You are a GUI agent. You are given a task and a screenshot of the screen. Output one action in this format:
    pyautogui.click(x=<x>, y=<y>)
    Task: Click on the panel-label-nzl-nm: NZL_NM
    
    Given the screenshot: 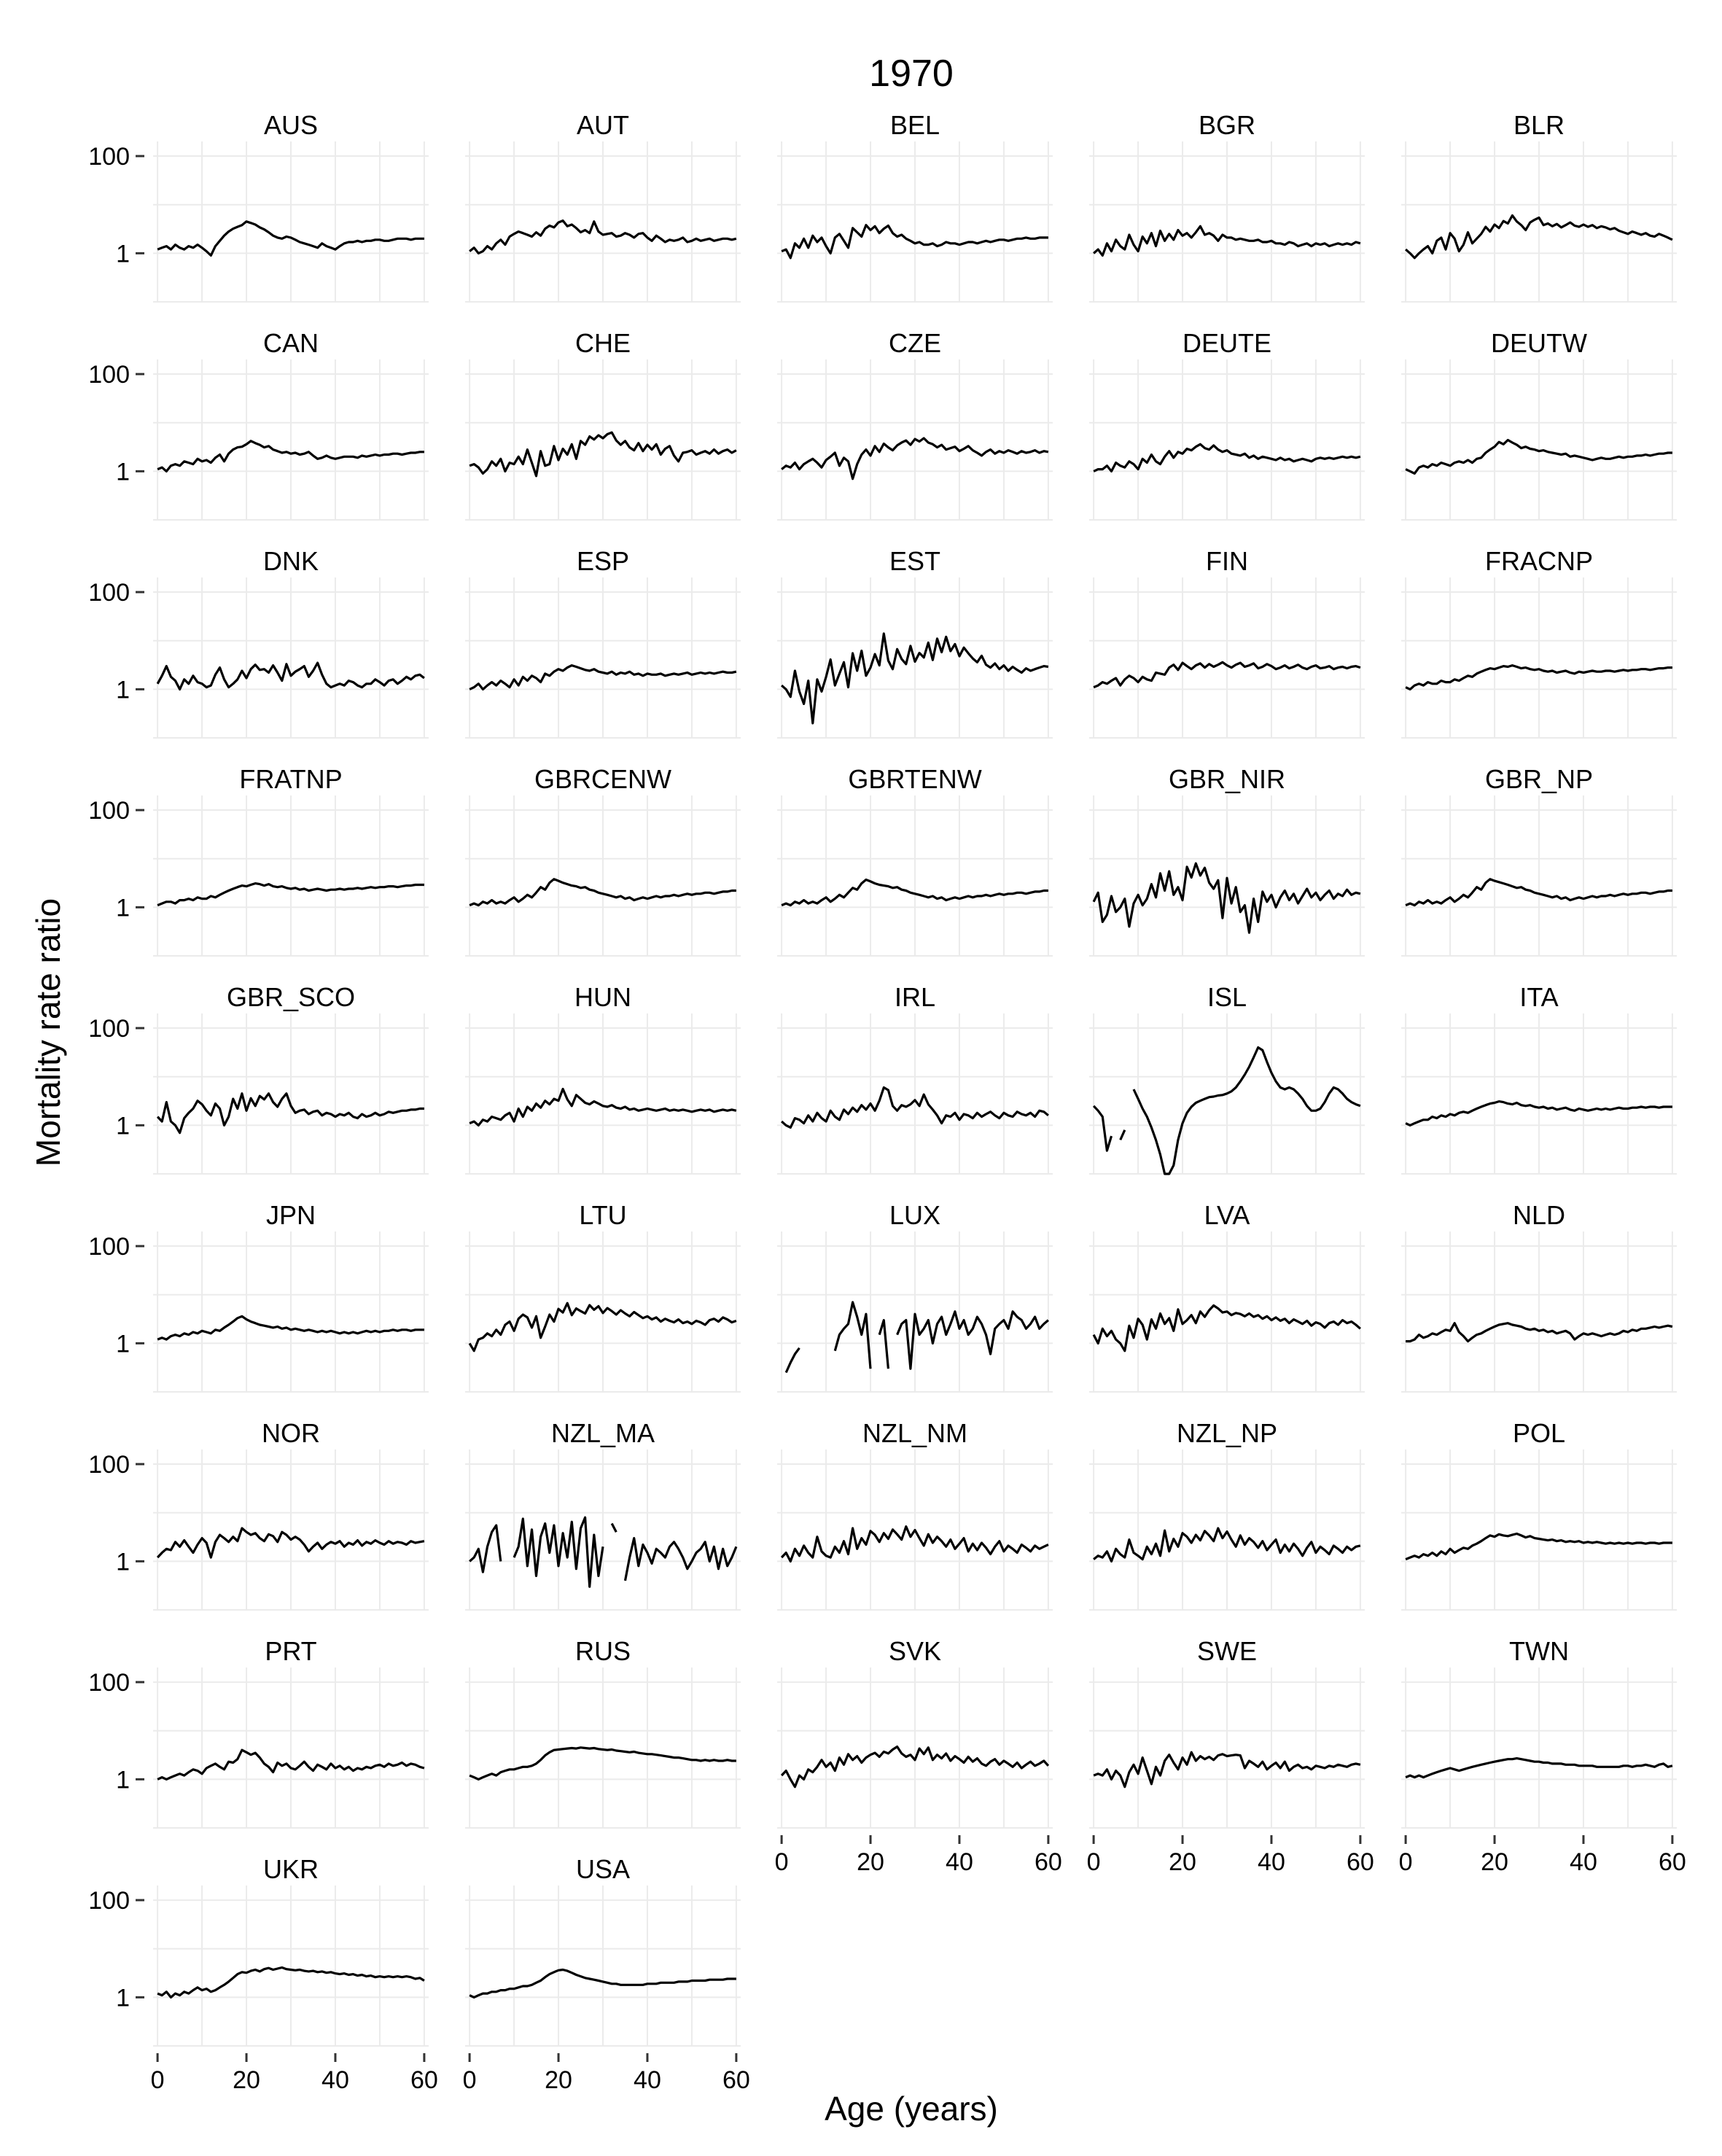 What is the action you would take?
    pyautogui.click(x=914, y=1433)
    